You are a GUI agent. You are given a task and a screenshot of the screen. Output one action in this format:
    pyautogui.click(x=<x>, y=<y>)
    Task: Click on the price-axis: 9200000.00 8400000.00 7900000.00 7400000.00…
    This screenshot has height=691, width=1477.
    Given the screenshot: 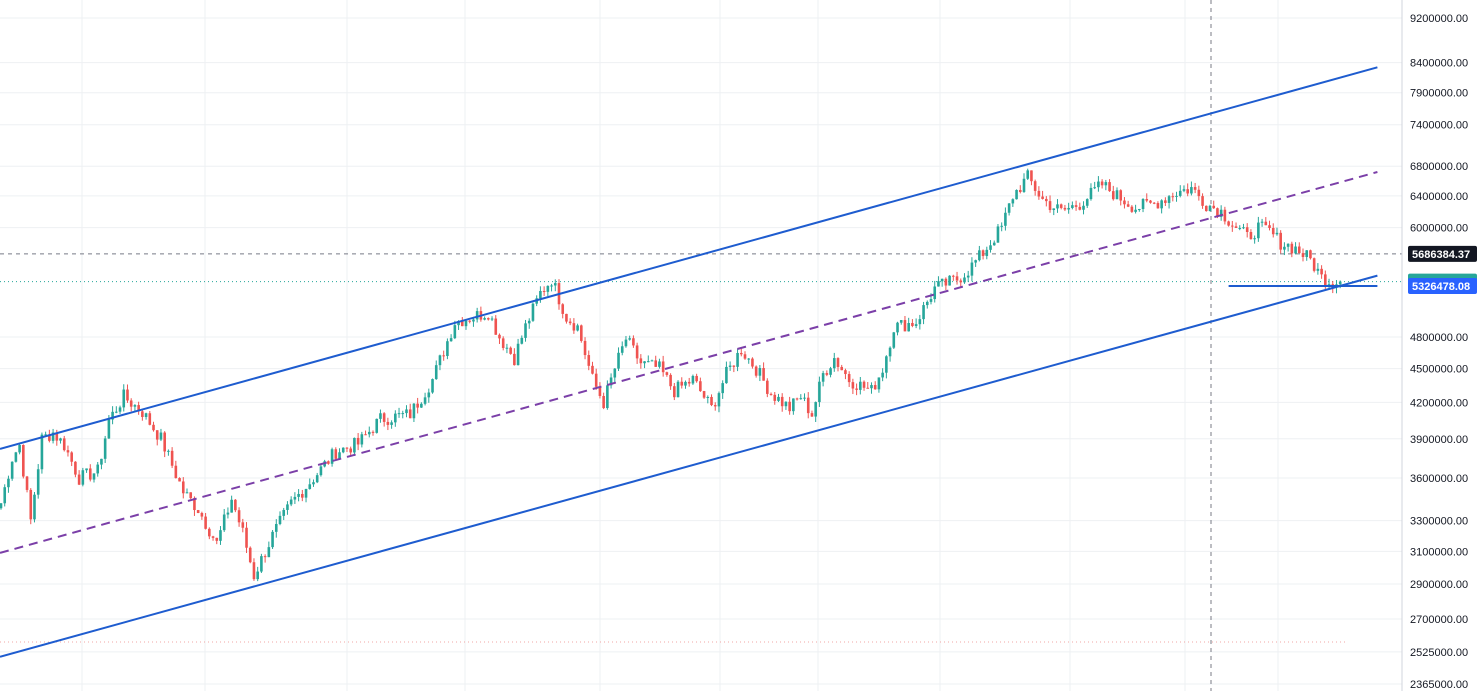 What is the action you would take?
    pyautogui.click(x=1434, y=345)
    